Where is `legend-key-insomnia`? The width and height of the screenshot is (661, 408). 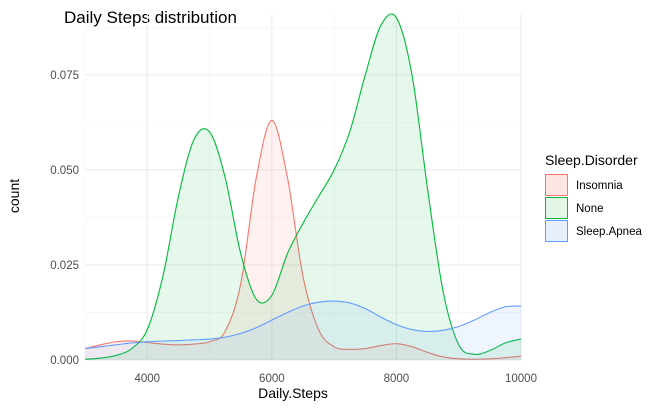
legend-key-insomnia is located at coordinates (556, 185).